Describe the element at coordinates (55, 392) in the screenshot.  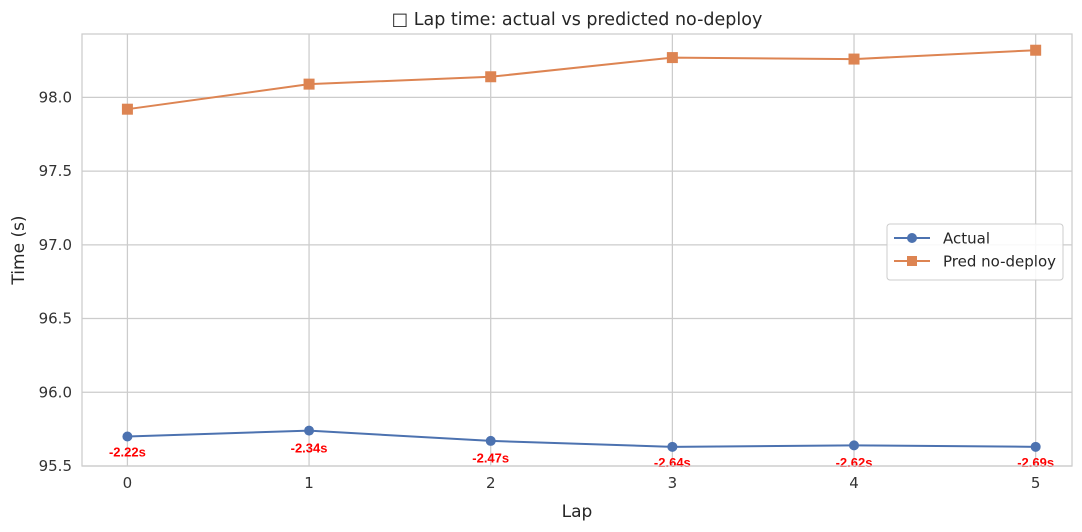
I see `y-tick-label: 96.0` at that location.